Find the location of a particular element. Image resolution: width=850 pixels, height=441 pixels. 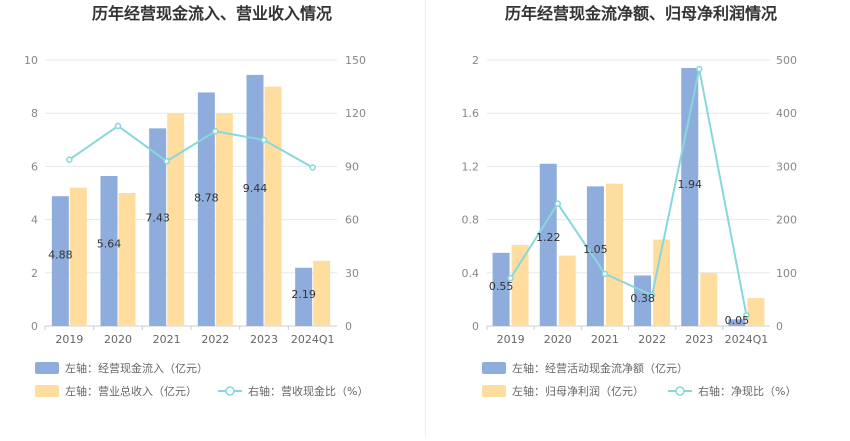

chart-title: 历年经营现金流入、营业收入情况 is located at coordinates (212, 13).